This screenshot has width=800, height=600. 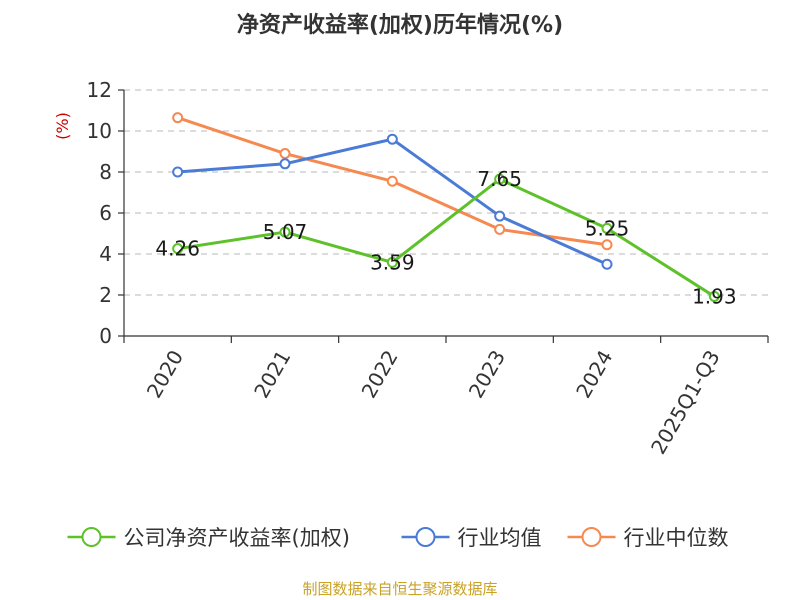 What do you see at coordinates (685, 402) in the screenshot?
I see `x-tick-label: 2025Q1-Q3` at bounding box center [685, 402].